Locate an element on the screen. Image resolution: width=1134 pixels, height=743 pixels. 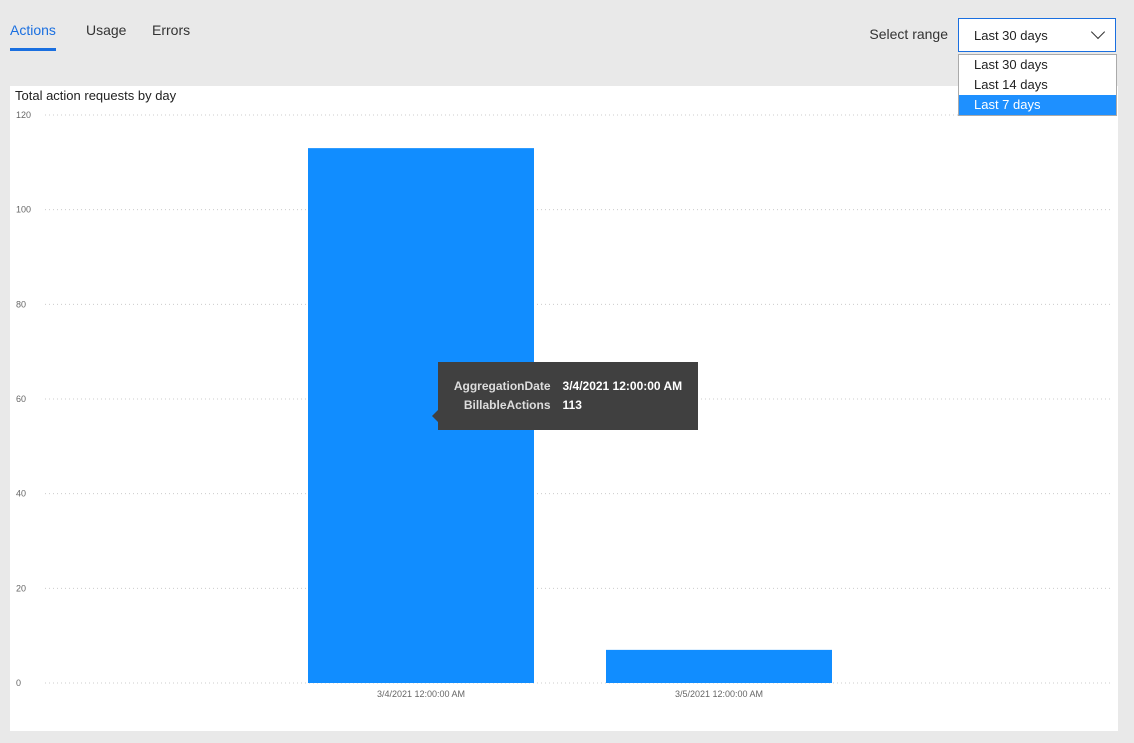
chevron-down-icon is located at coordinates (1098, 32).